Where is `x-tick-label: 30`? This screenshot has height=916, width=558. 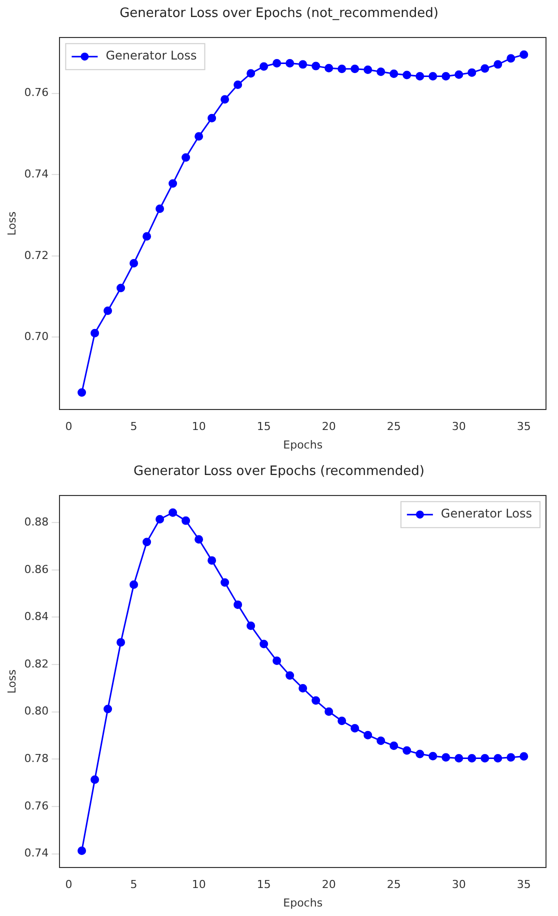 x-tick-label: 30 is located at coordinates (459, 885).